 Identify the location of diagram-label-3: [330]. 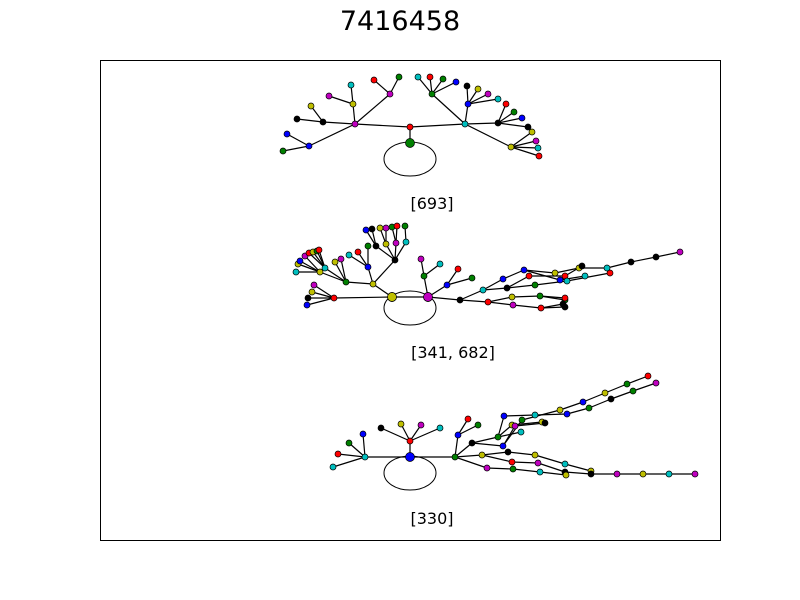
(431, 518).